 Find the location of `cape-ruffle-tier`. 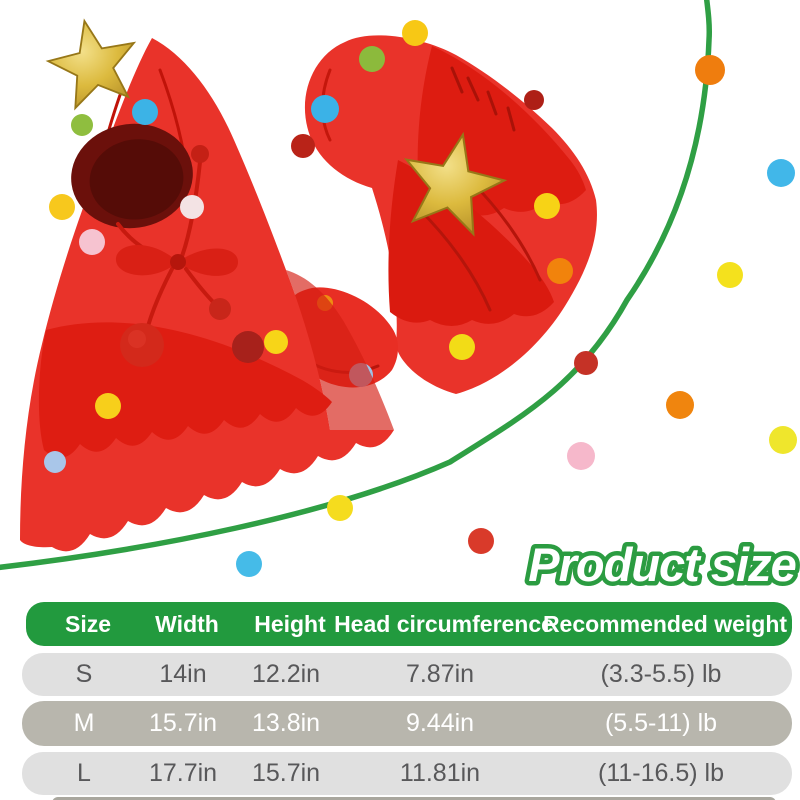

cape-ruffle-tier is located at coordinates (185, 390).